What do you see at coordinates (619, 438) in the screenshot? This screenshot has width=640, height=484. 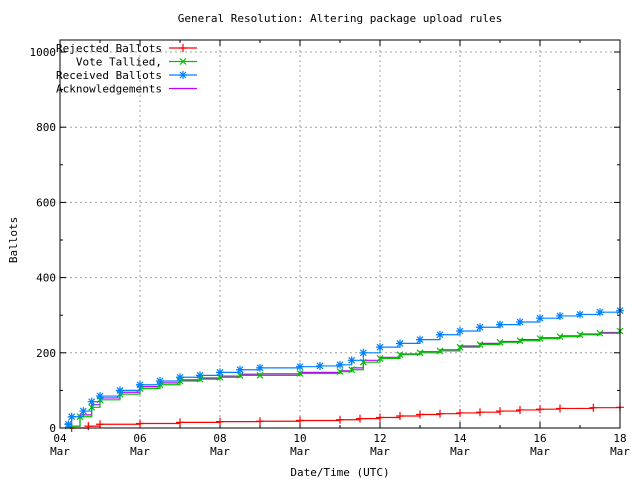 I see `x-tick-label: 18` at bounding box center [619, 438].